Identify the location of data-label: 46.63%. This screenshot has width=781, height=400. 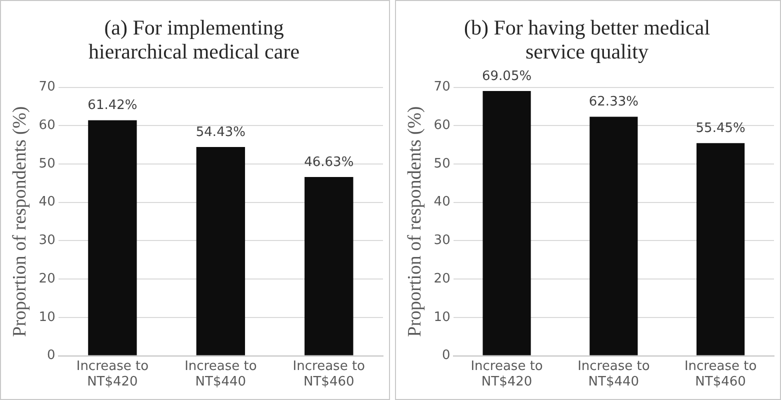
(329, 162).